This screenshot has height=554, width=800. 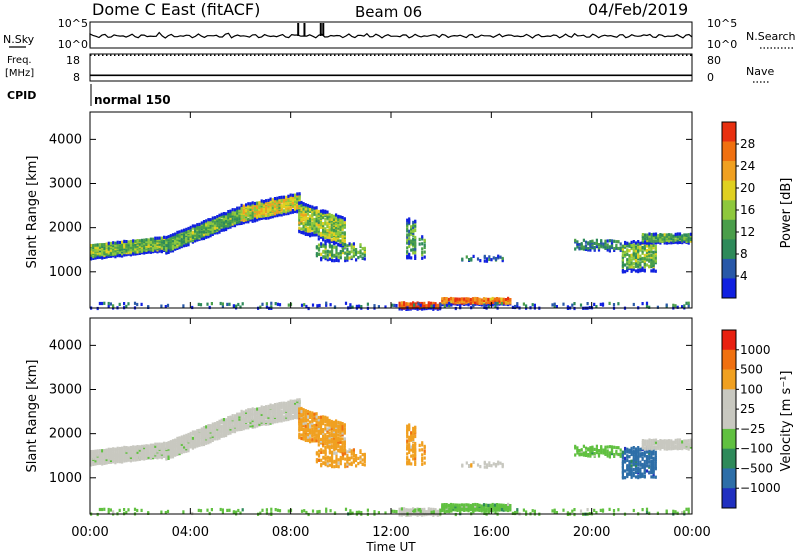 I want to click on noise-panel-frame, so click(x=391, y=35).